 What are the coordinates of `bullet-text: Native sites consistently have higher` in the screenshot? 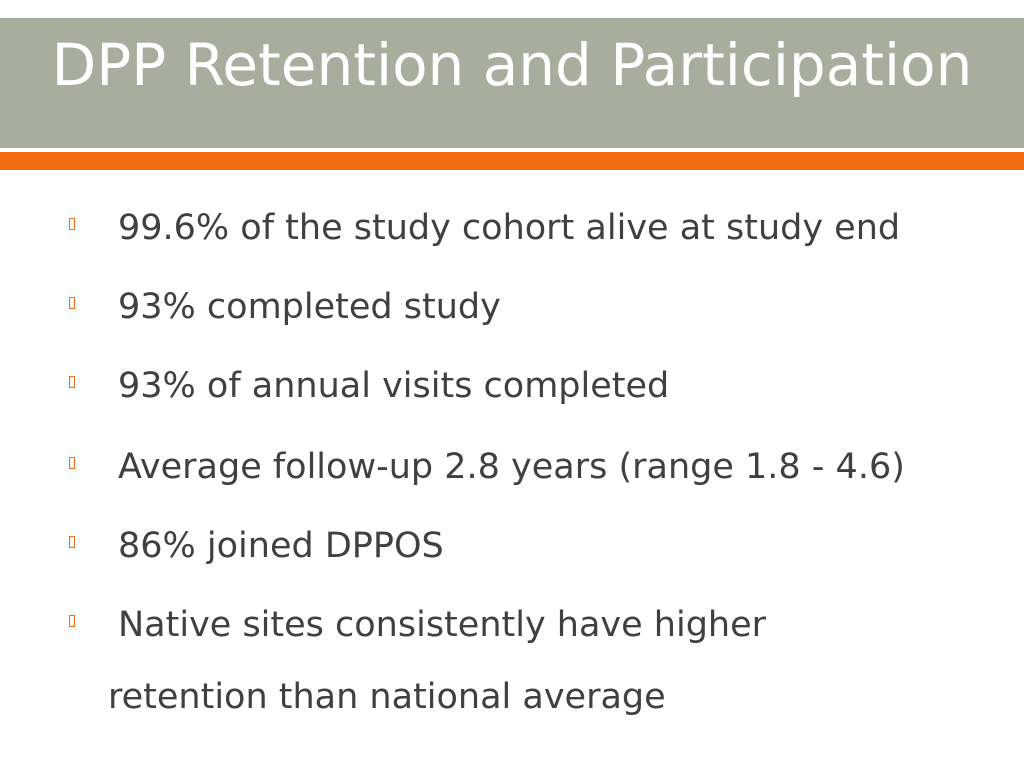 It's located at (442, 625).